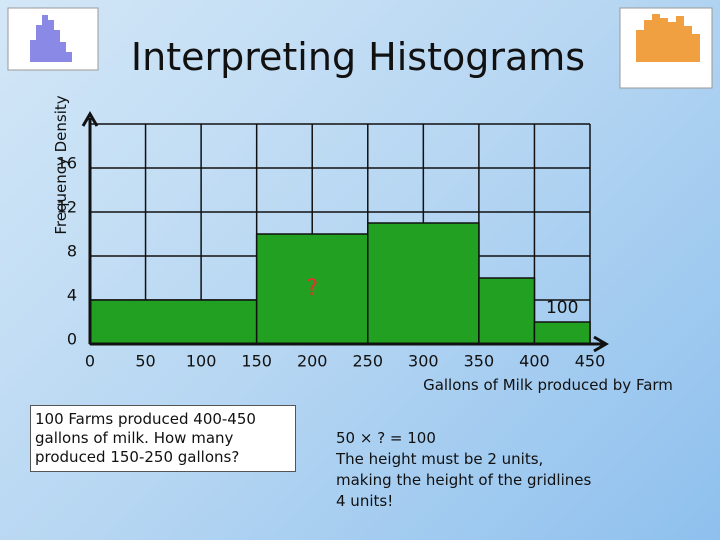 Image resolution: width=720 pixels, height=540 pixels. Describe the element at coordinates (72, 251) in the screenshot. I see `y-tick-label: 8` at that location.